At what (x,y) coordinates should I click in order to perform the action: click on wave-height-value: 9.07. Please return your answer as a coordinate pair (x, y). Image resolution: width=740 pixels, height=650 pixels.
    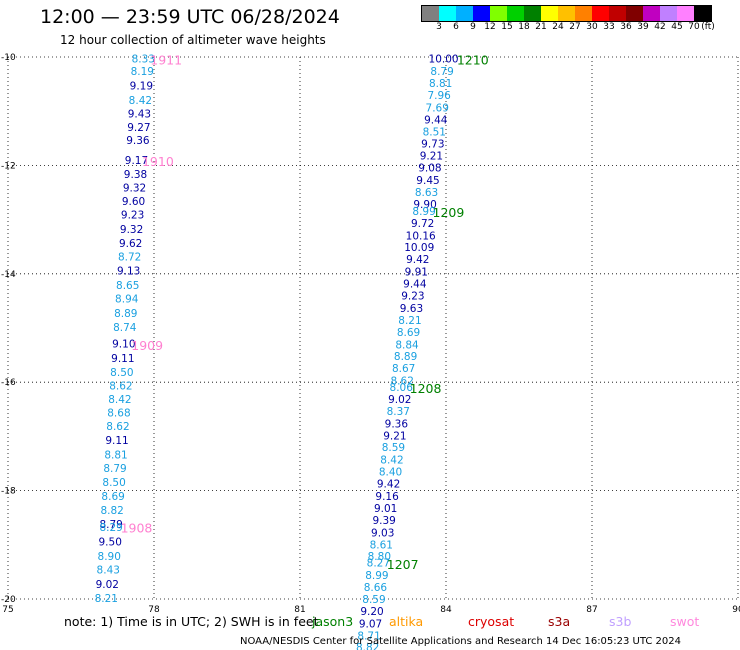
    Looking at the image, I should click on (370, 624).